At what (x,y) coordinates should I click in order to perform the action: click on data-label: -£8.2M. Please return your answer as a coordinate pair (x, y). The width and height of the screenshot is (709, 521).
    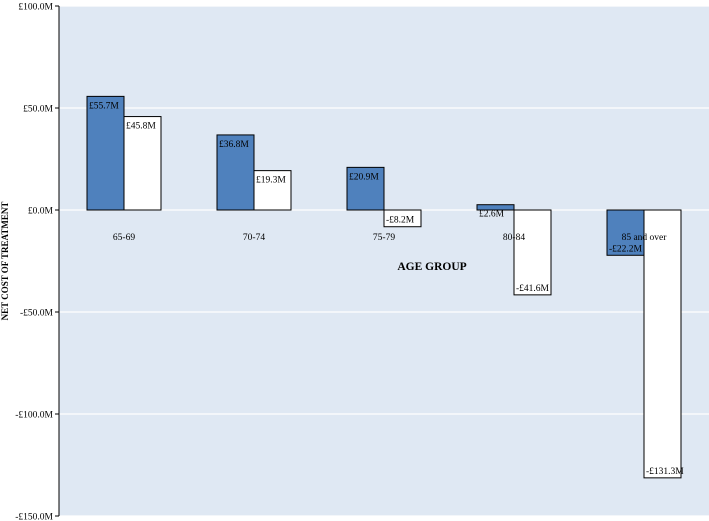
    Looking at the image, I should click on (400, 221).